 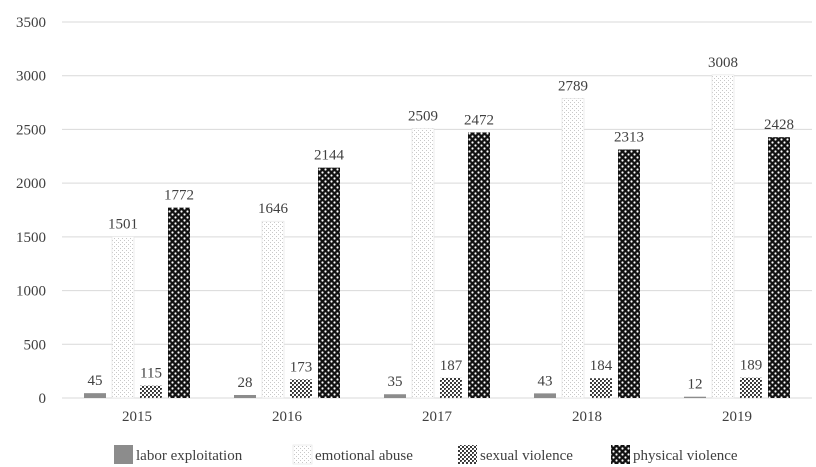 What do you see at coordinates (364, 456) in the screenshot?
I see `legend-label-emotional-abuse: emotional abuse` at bounding box center [364, 456].